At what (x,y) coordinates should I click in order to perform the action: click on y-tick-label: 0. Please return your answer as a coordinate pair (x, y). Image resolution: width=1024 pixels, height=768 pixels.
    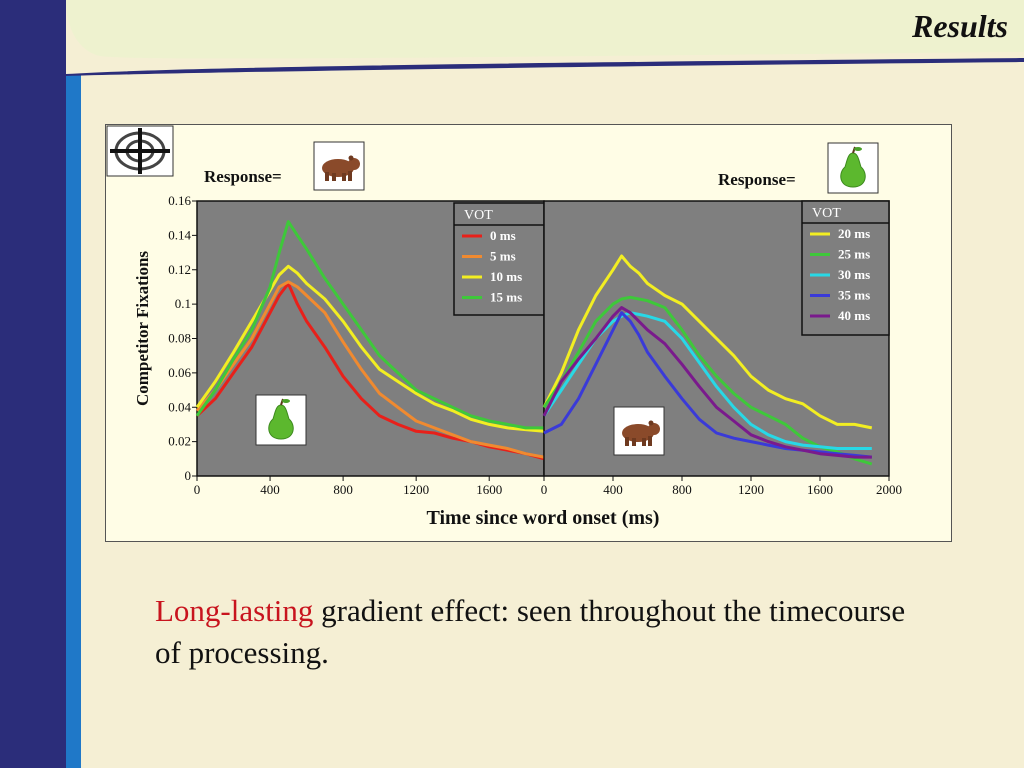
    Looking at the image, I should click on (188, 475).